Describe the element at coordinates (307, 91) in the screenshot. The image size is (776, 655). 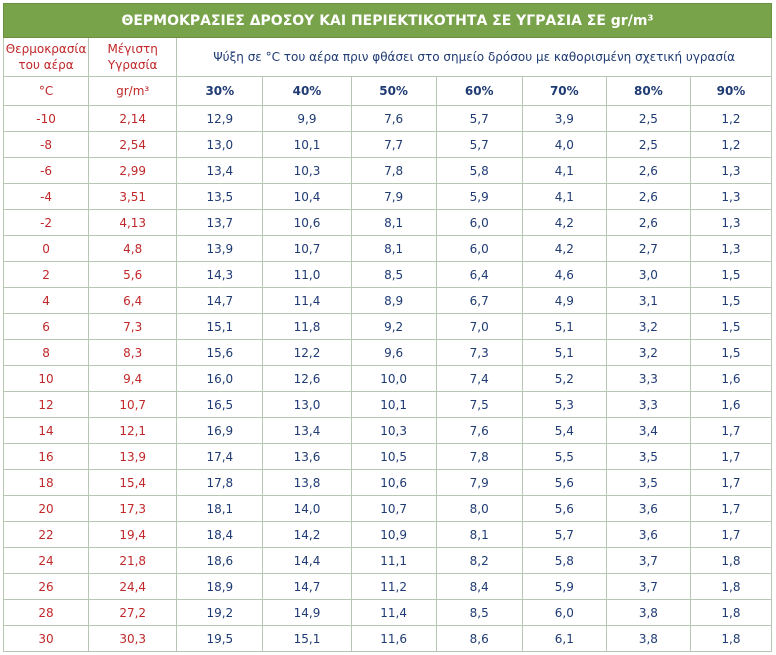
I see `humidity-percent-header: 40%` at that location.